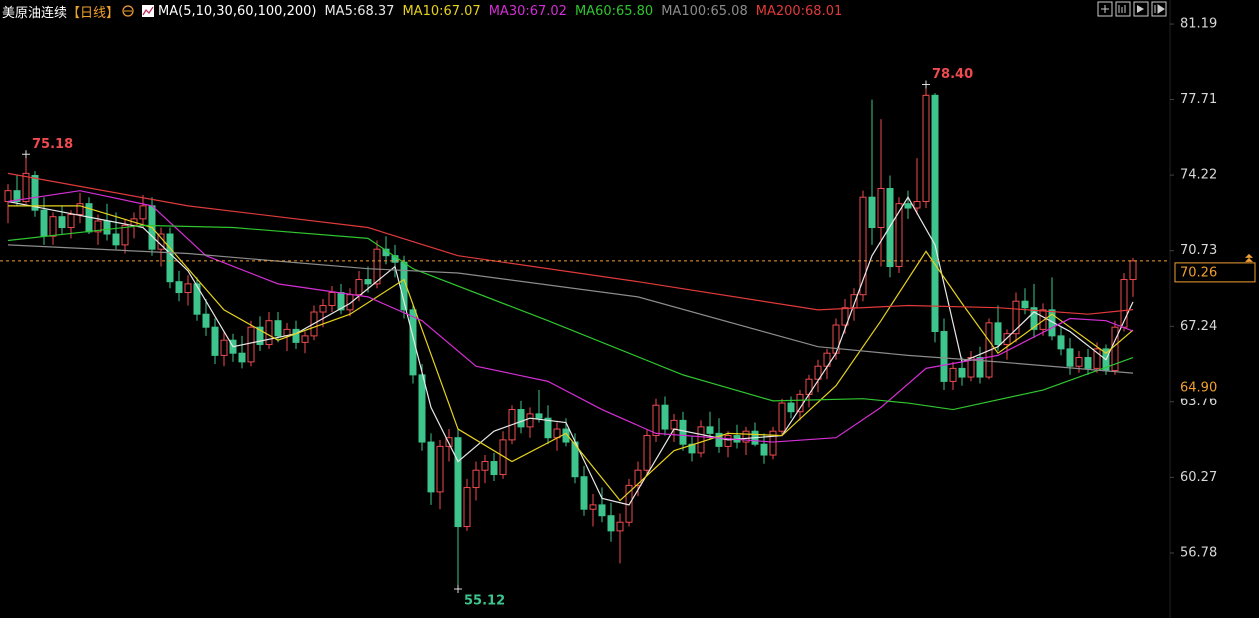  I want to click on y-tick-label: 67.24, so click(1198, 326).